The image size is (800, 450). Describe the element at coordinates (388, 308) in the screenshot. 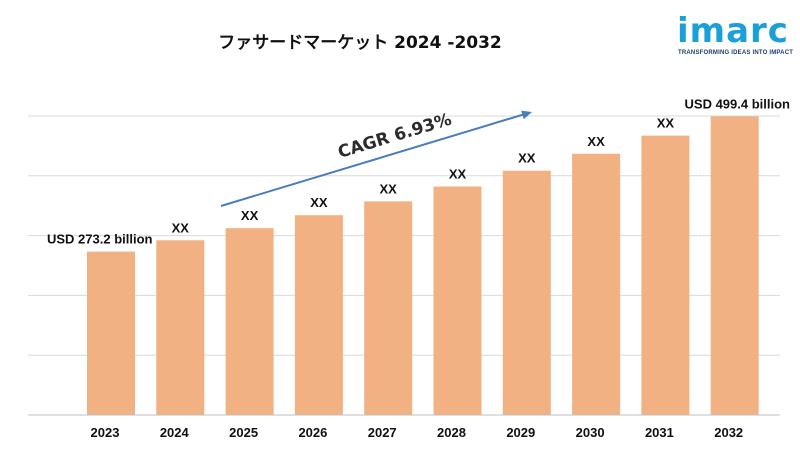

I see `bar-2027` at that location.